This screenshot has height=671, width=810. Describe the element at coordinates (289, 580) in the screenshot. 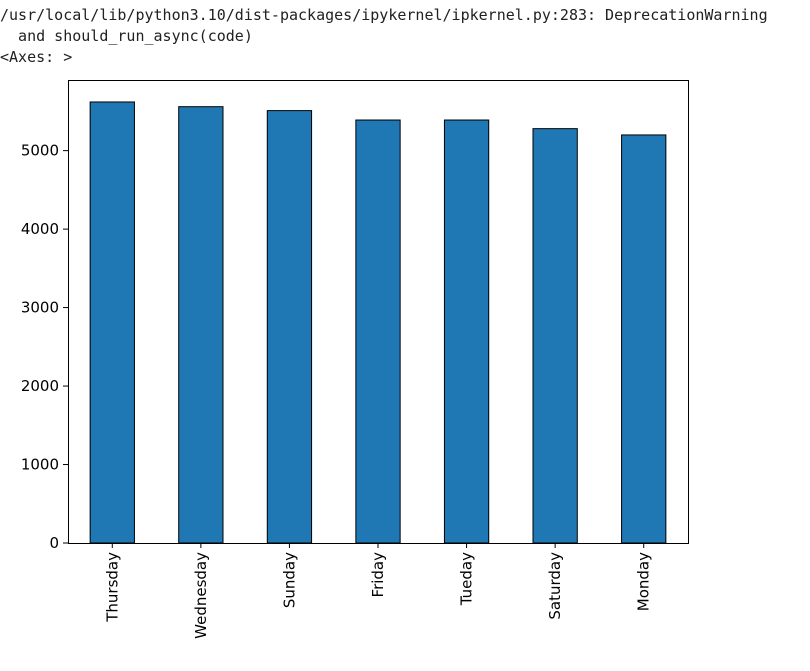

I see `x-tick-label-sunday: Sunday` at that location.